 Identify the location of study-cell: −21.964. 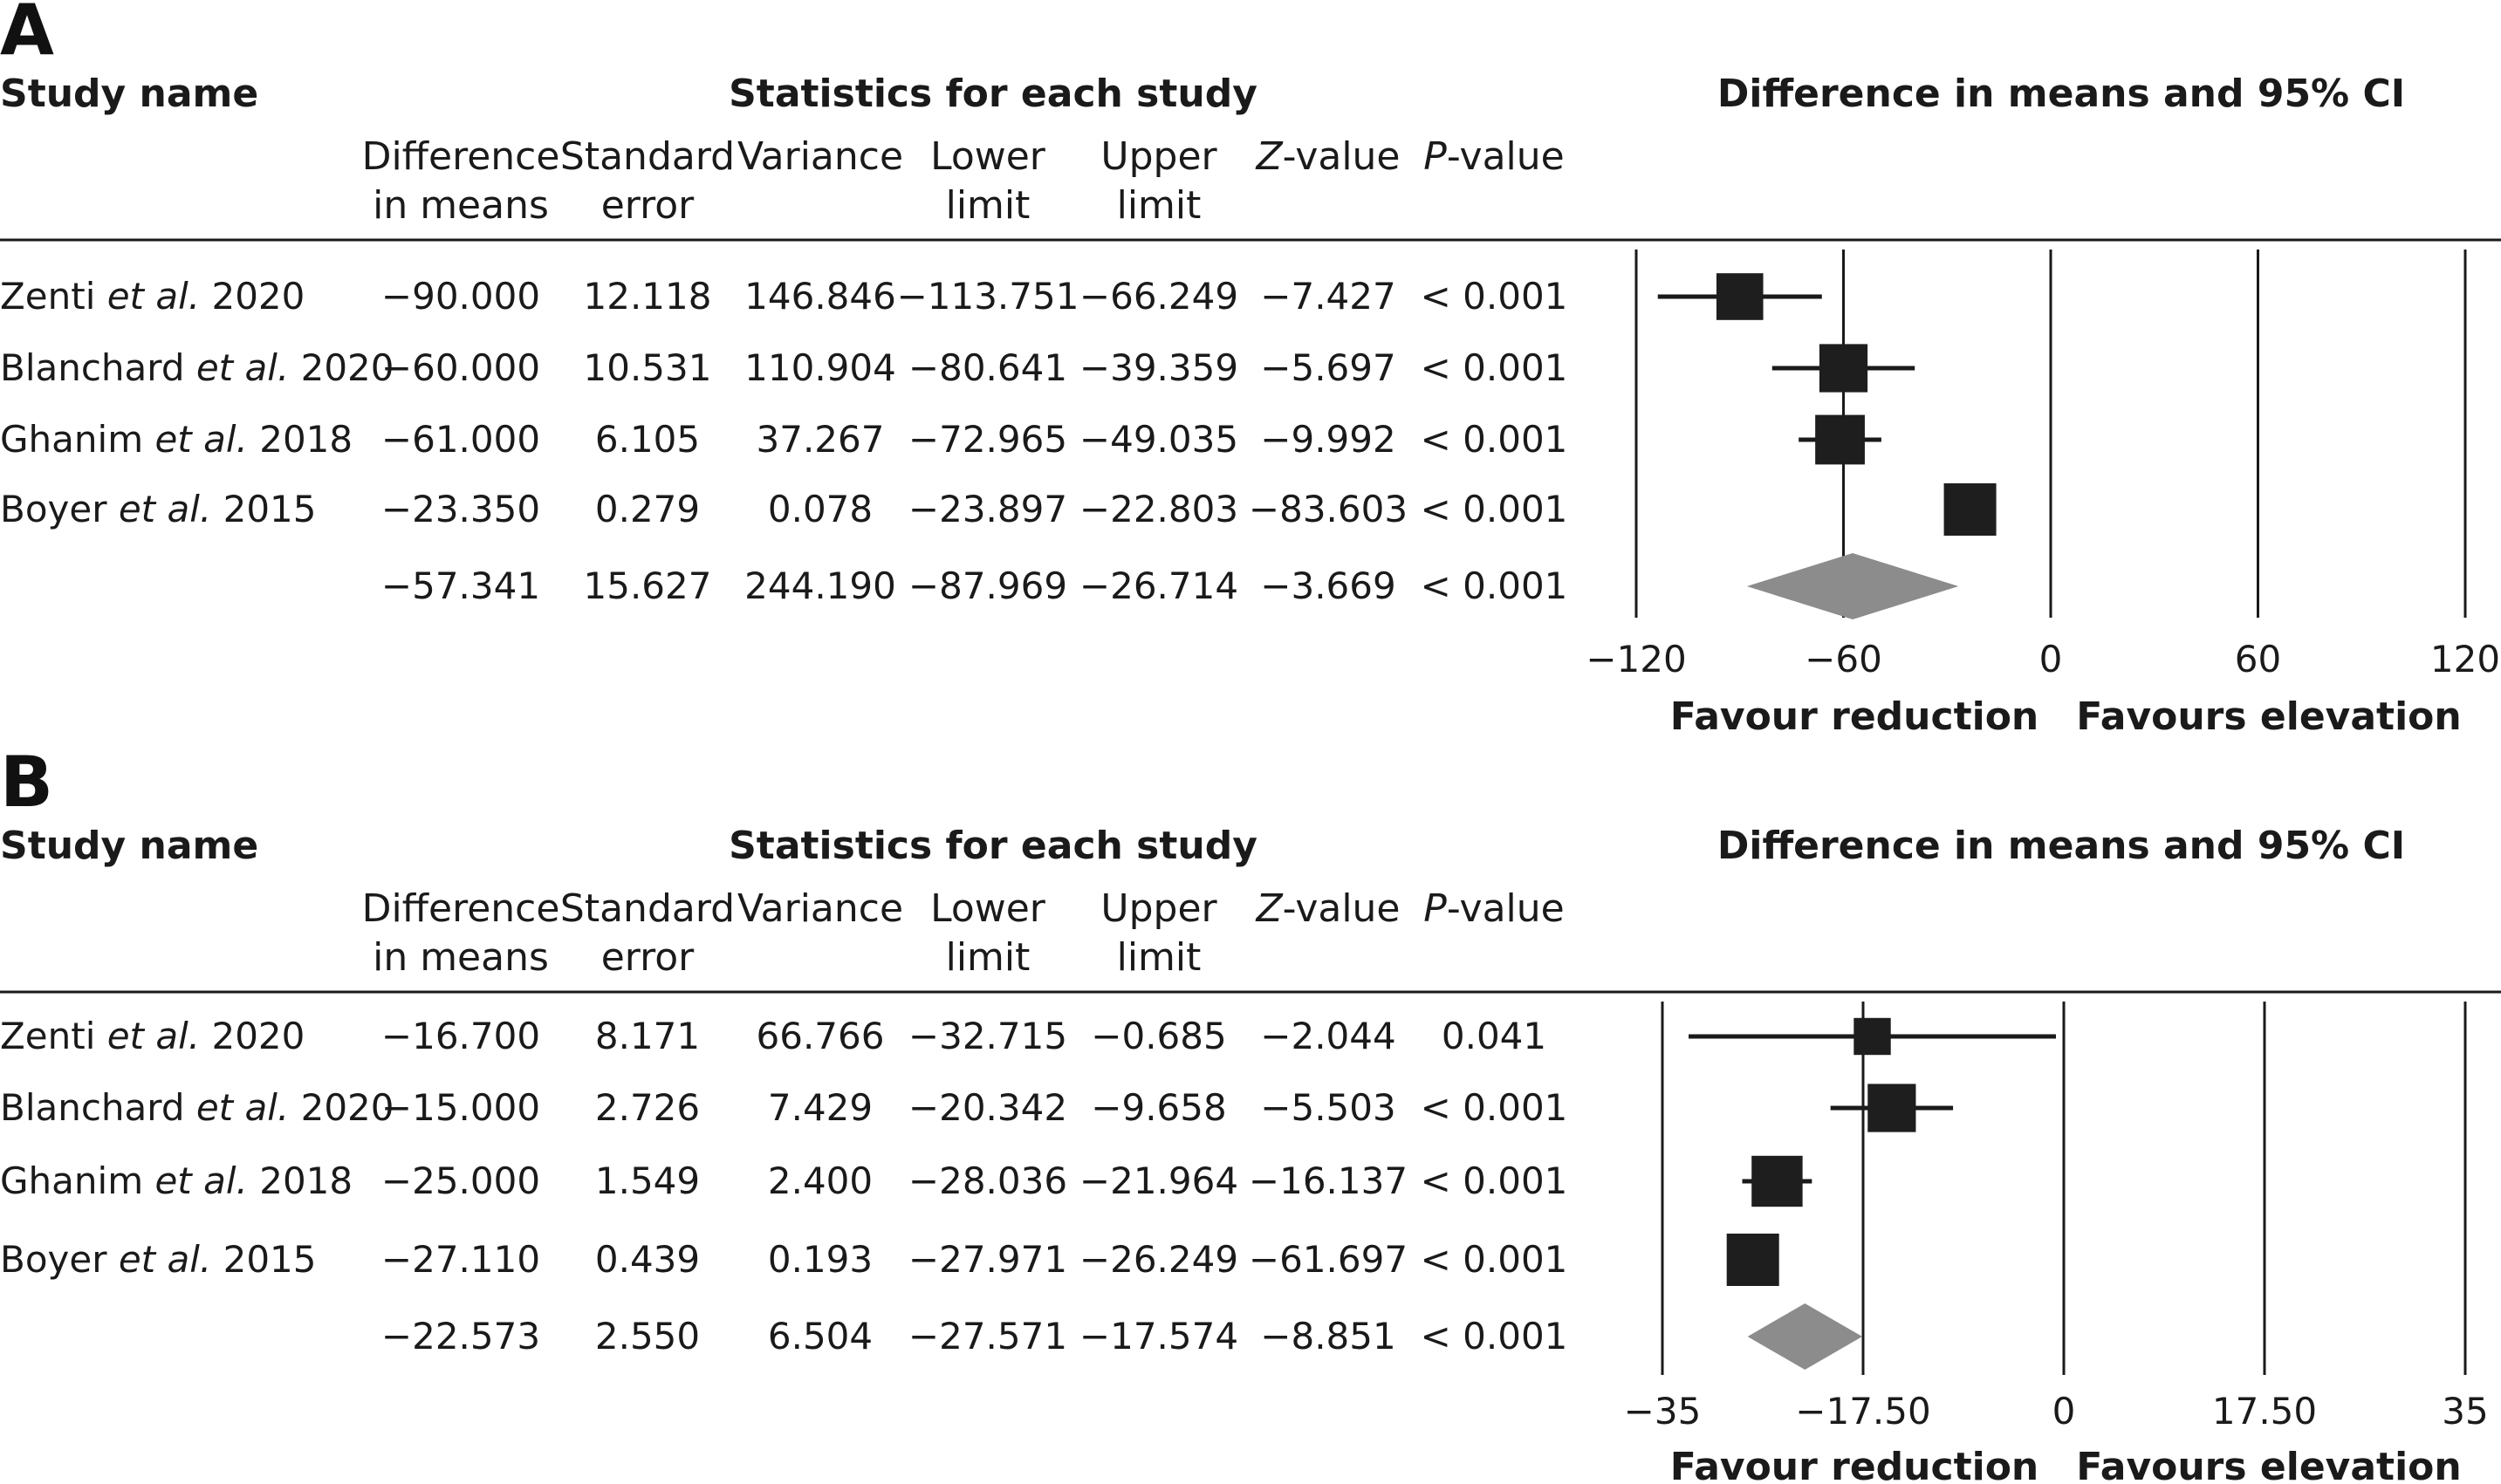
(1158, 1180).